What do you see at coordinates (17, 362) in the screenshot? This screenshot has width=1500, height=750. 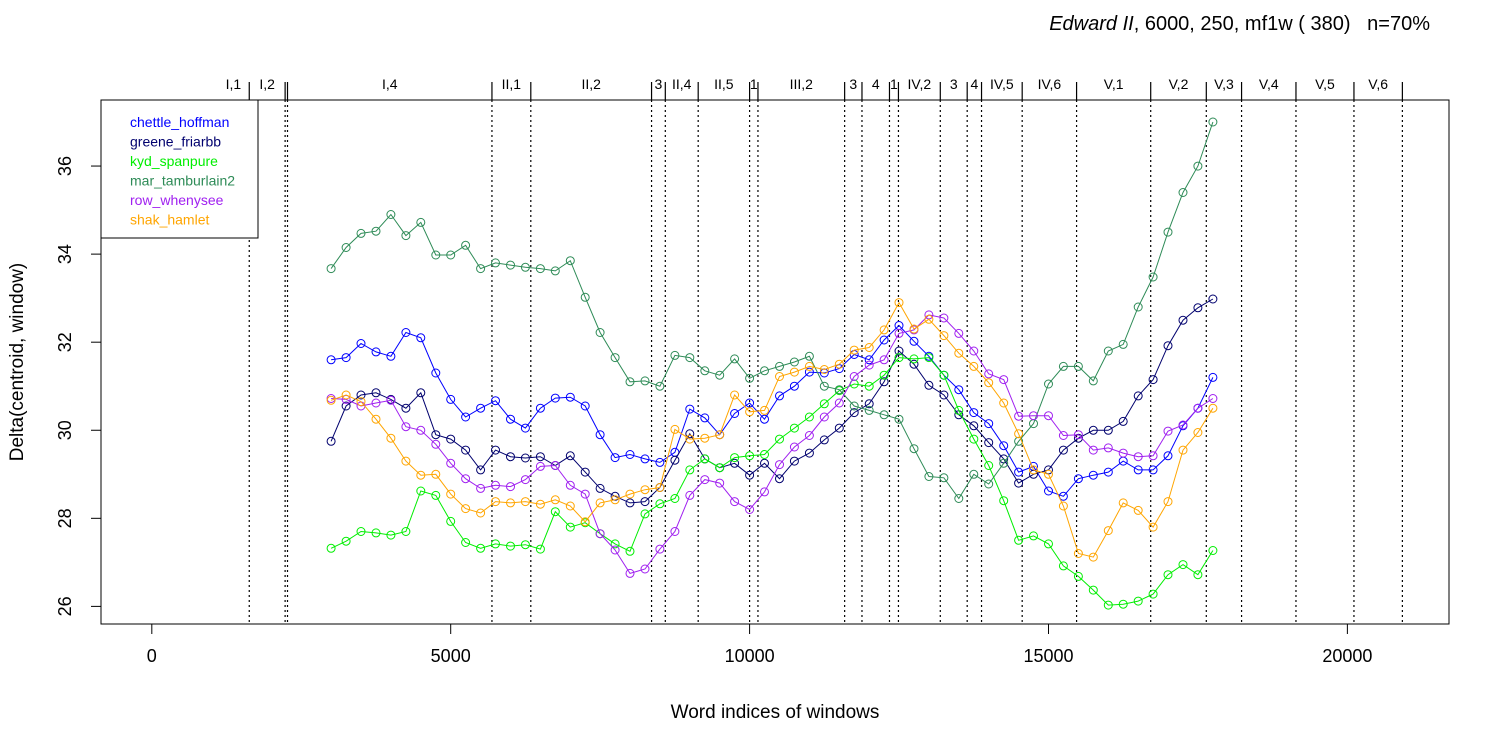 I see `y-axis-label: Delta(centroid, window)` at bounding box center [17, 362].